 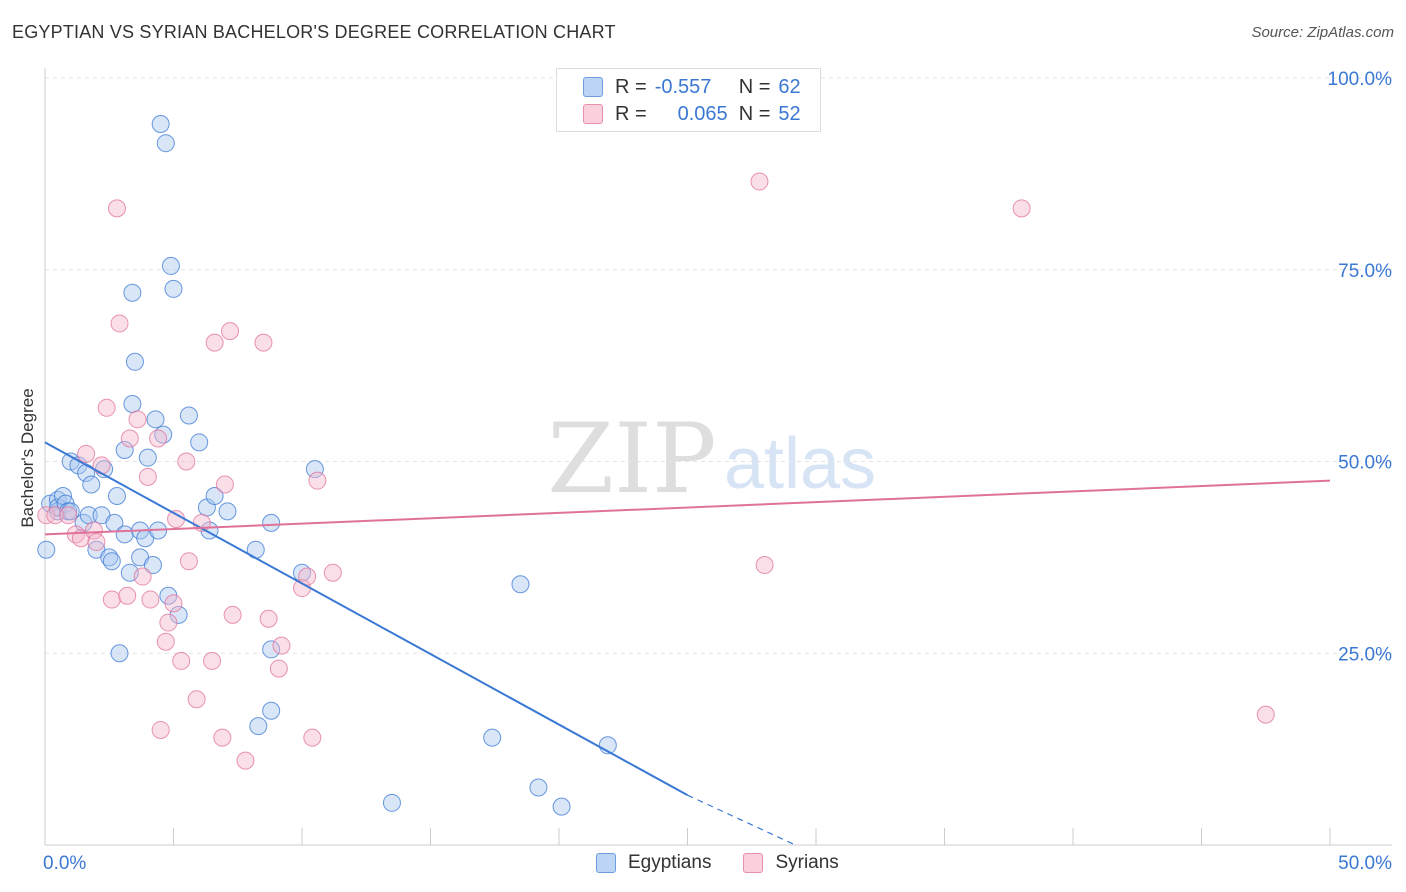 What do you see at coordinates (1365, 463) in the screenshot?
I see `y-tick-label: 50.0%` at bounding box center [1365, 463].